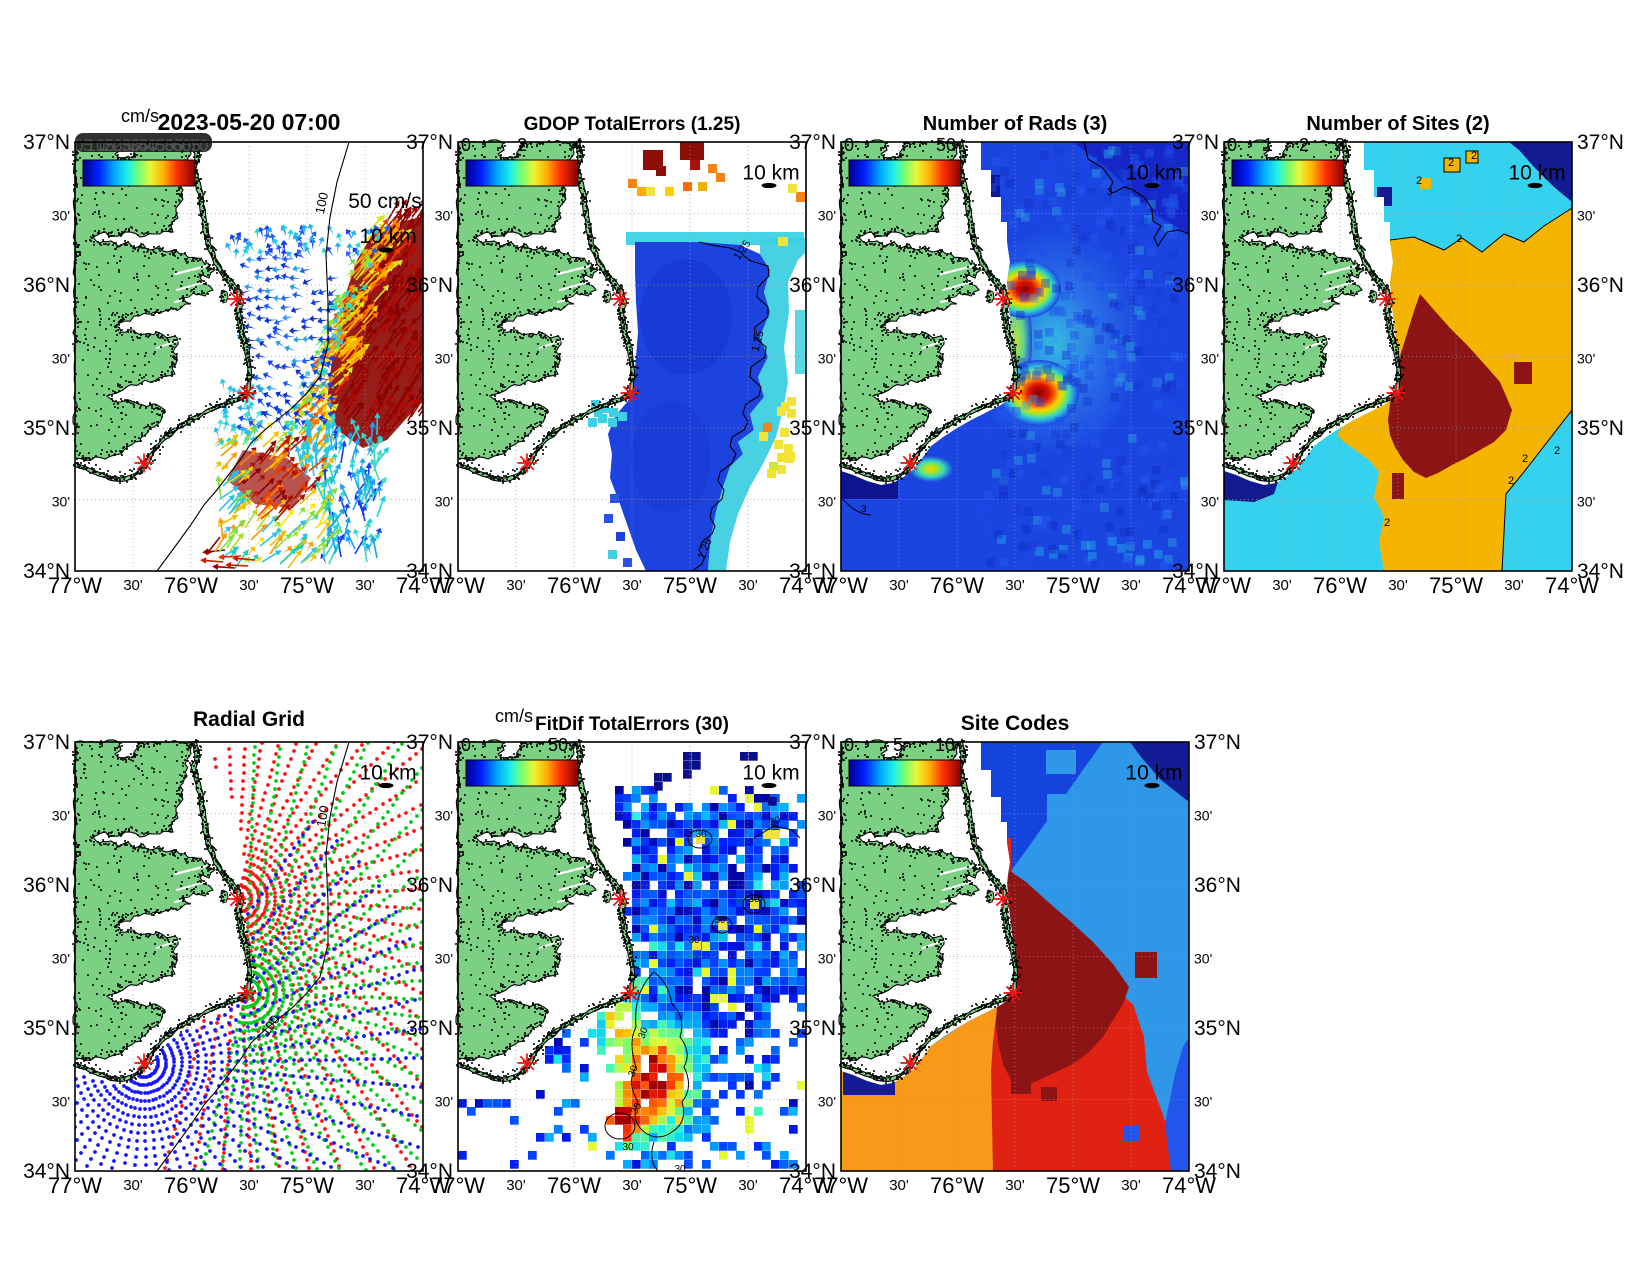 The width and height of the screenshot is (1650, 1275). Describe the element at coordinates (385, 201) in the screenshot. I see `svg-text: 50 cm/s` at that location.